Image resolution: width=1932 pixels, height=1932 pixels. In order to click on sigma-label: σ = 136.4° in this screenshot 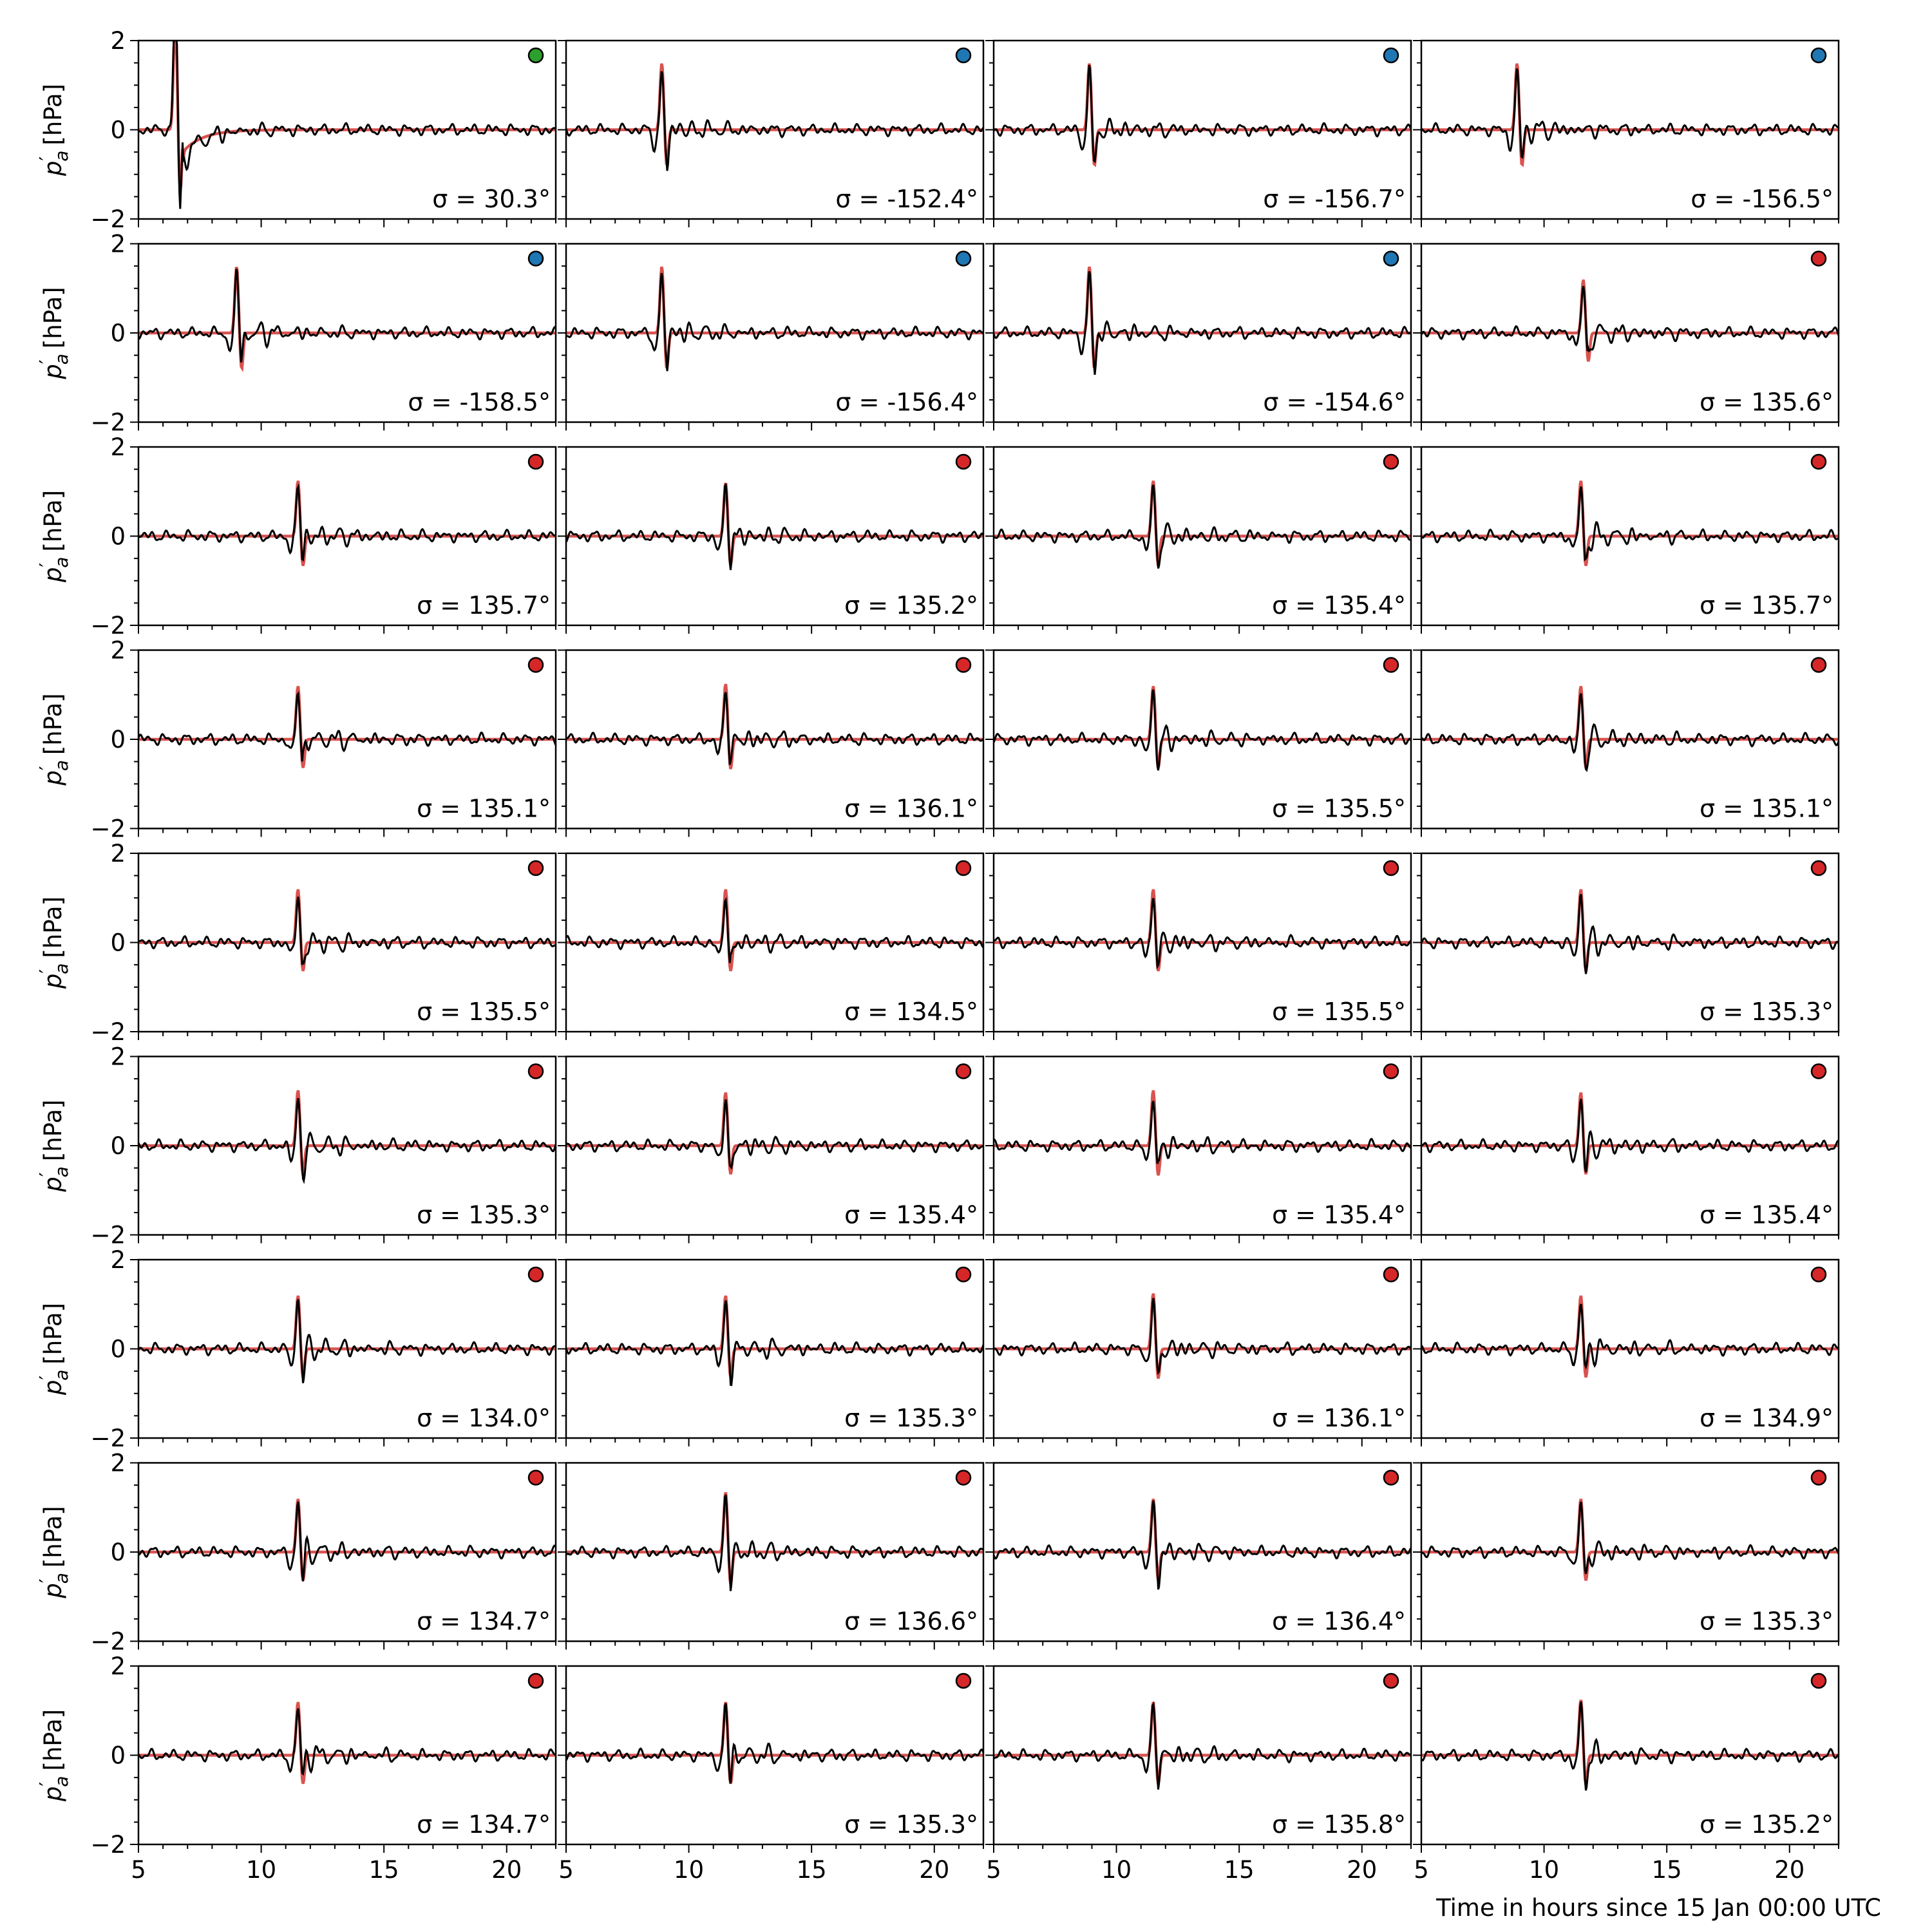, I will do `click(1339, 1622)`.